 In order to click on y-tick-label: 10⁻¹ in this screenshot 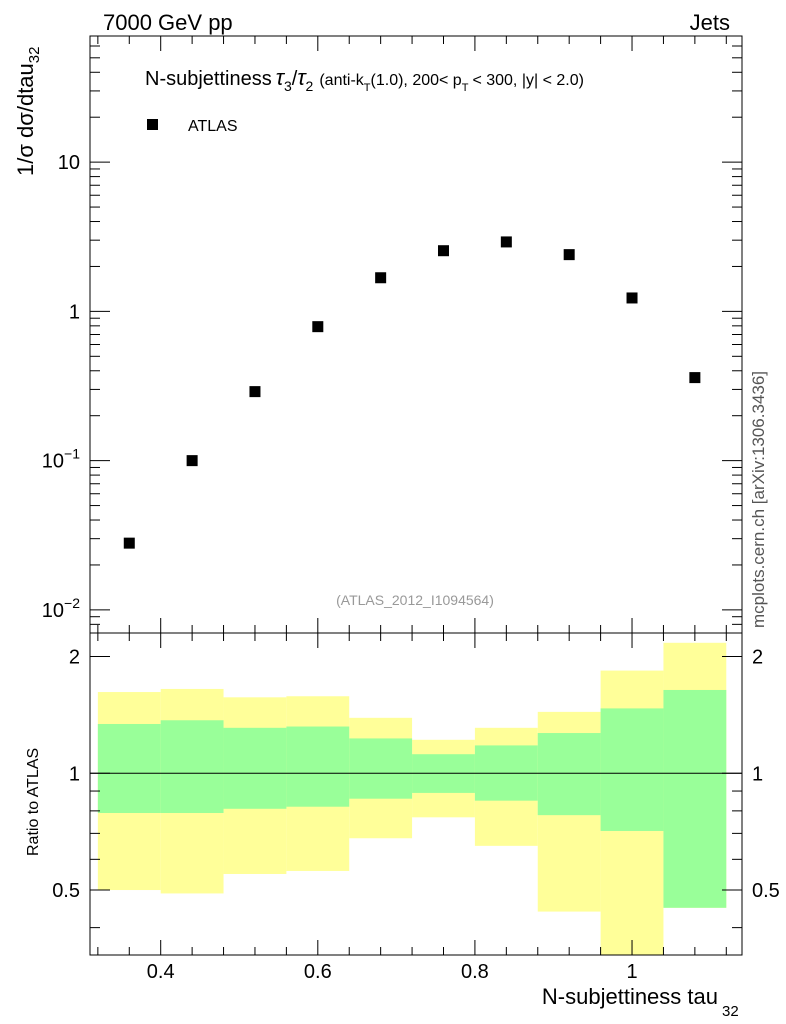, I will do `click(61, 459)`.